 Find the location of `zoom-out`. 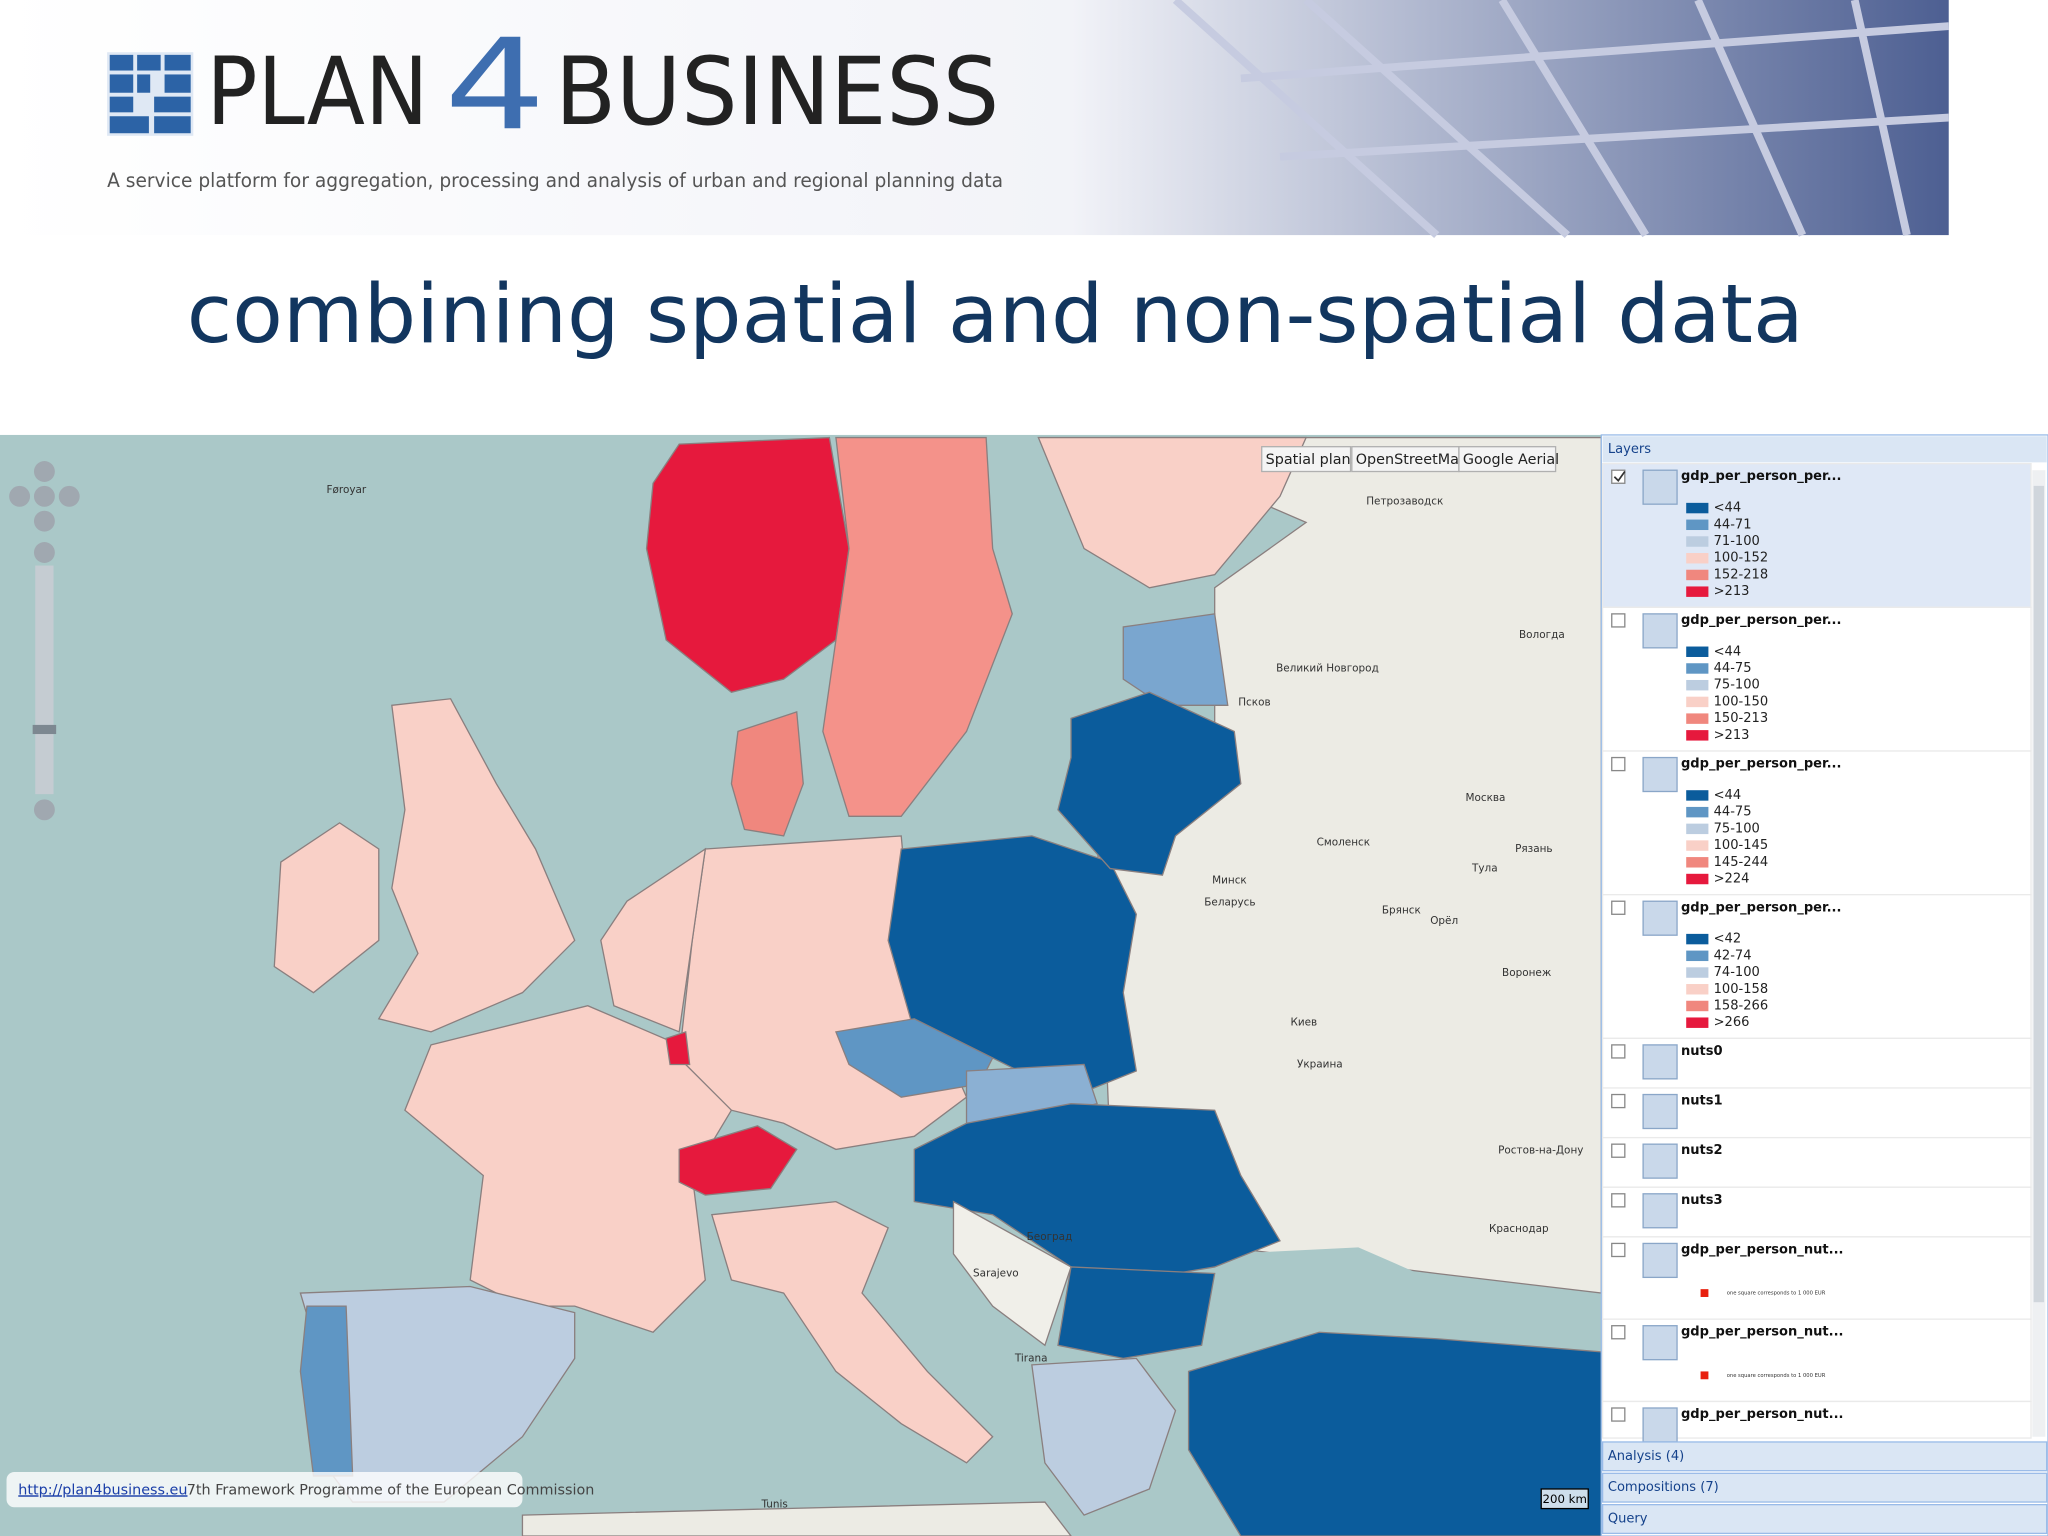

zoom-out is located at coordinates (44, 810).